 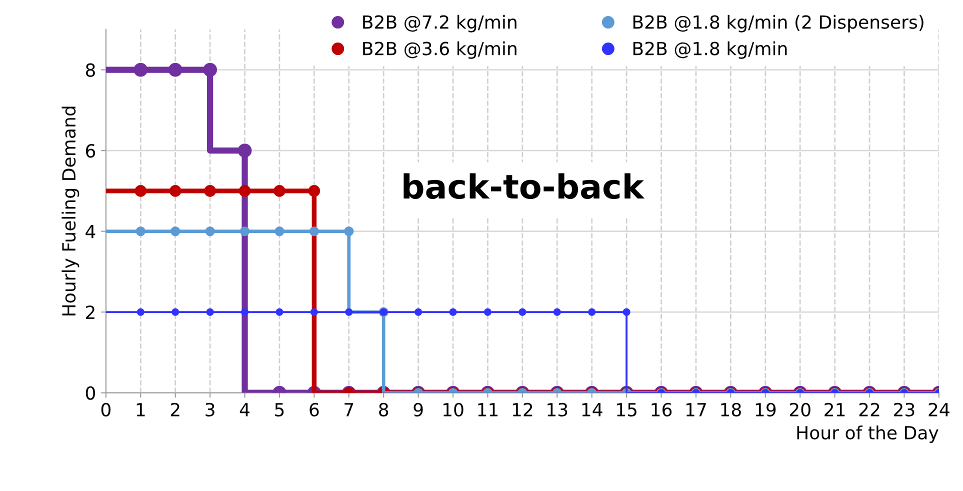 What do you see at coordinates (314, 409) in the screenshot?
I see `x-tick-label: 6` at bounding box center [314, 409].